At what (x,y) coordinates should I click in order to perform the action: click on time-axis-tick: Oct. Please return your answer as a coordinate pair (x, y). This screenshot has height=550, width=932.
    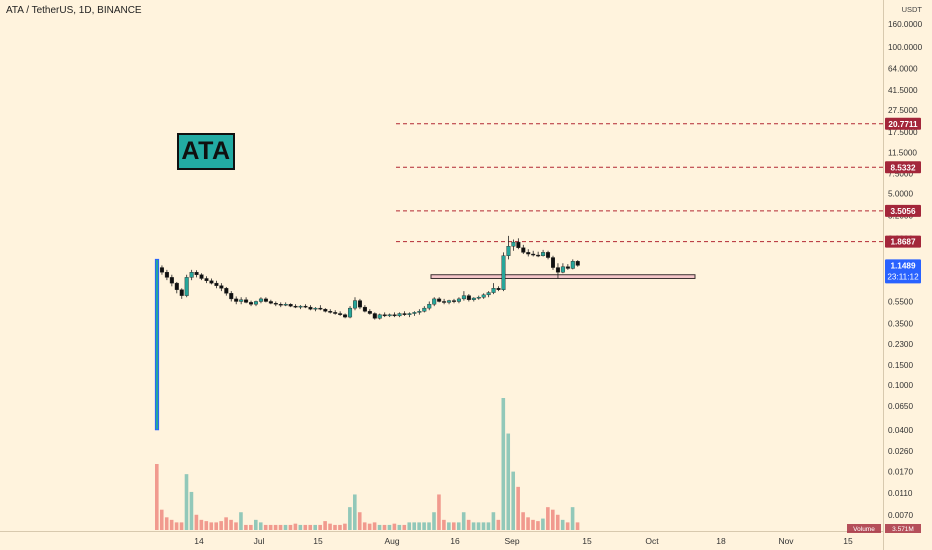
    Looking at the image, I should click on (652, 541).